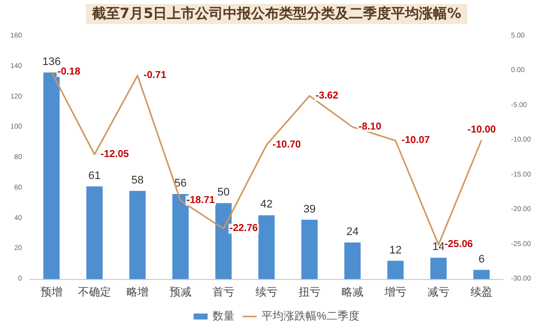 This screenshot has height=331, width=553. I want to click on data-label: 56, so click(180, 183).